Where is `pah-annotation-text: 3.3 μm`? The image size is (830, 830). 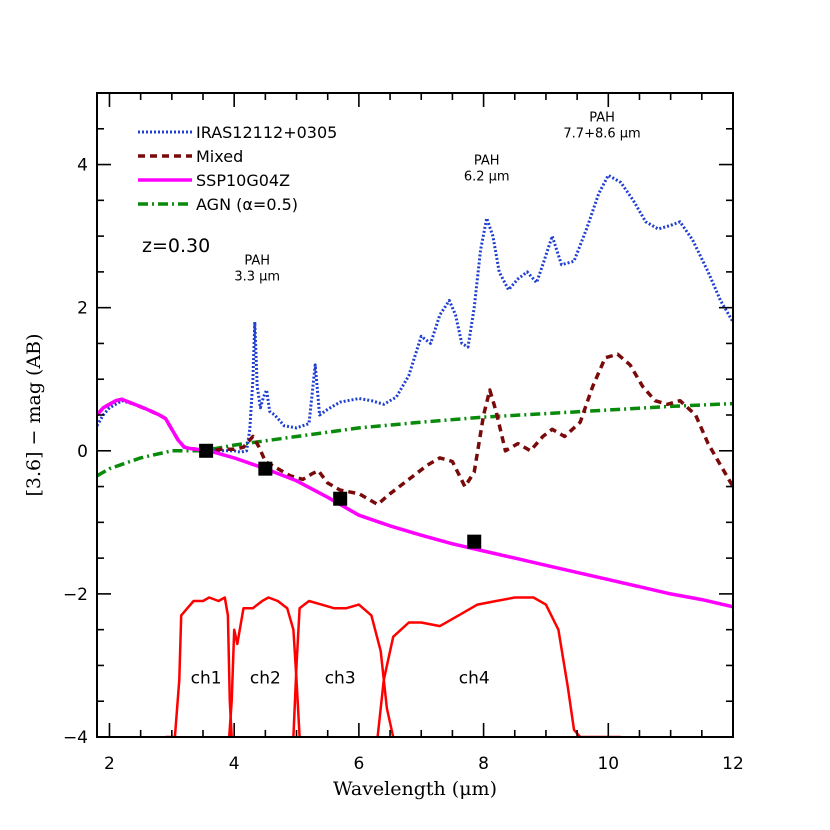 pah-annotation-text: 3.3 μm is located at coordinates (257, 277).